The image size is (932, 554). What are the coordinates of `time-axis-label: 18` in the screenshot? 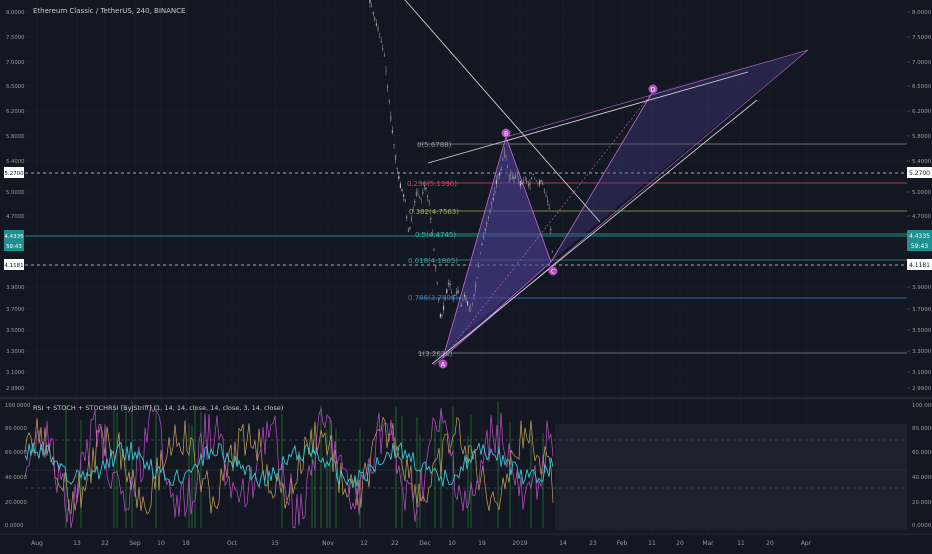 It's located at (186, 543).